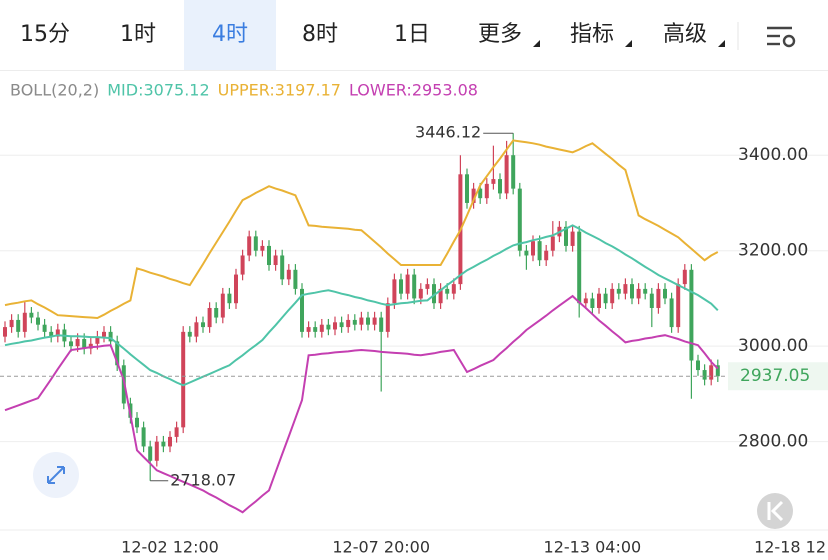 The image size is (828, 560). I want to click on y-tick-label: 3200.00, so click(773, 251).